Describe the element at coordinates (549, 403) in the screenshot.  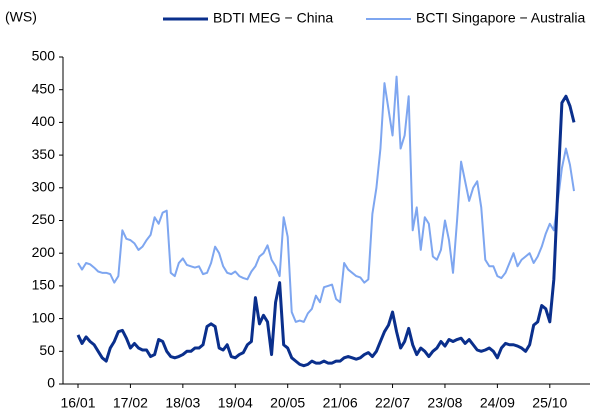
I see `x-tick-label: 25/10` at that location.